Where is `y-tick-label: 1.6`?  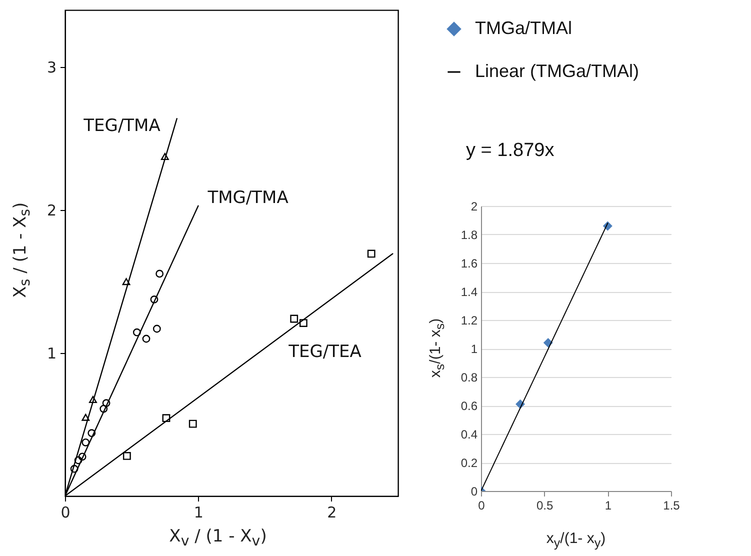
y-tick-label: 1.6 is located at coordinates (469, 263).